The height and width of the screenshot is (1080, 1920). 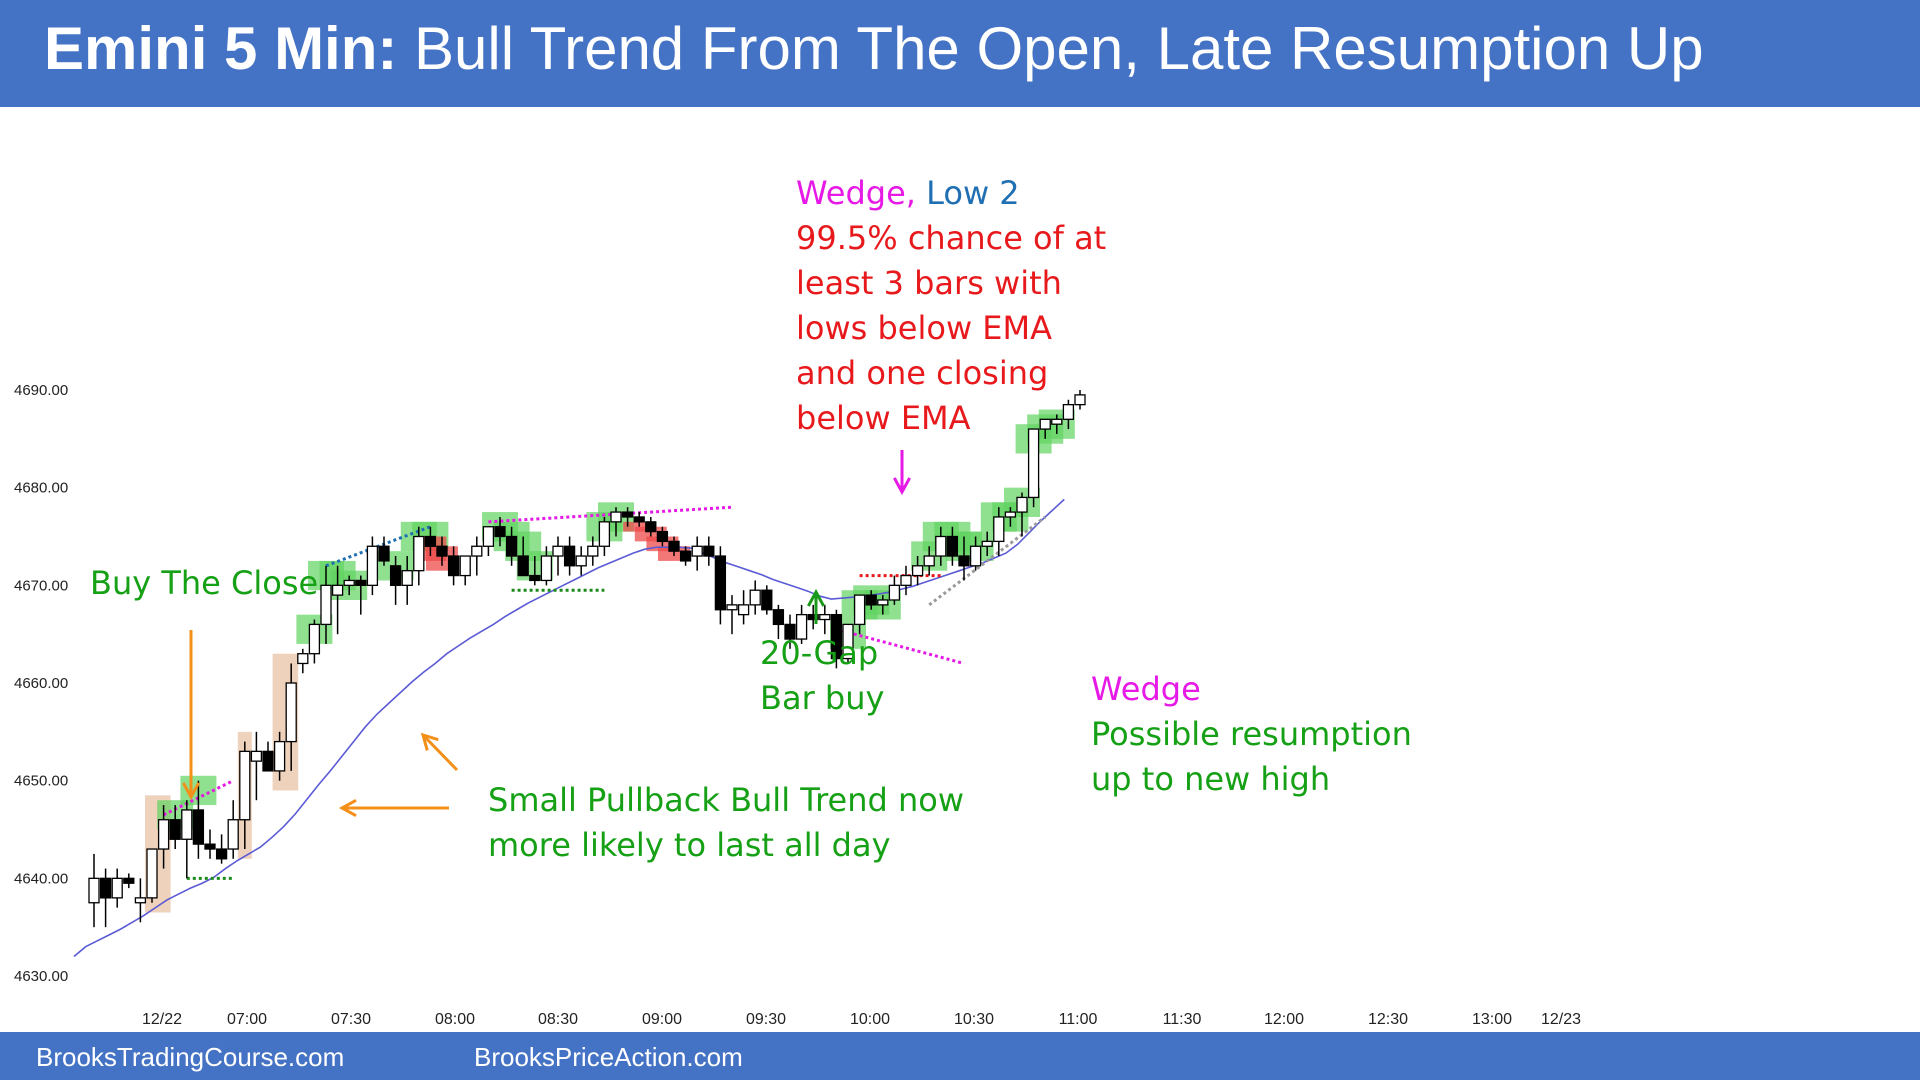 I want to click on y-tick-label: 4650.00, so click(x=41, y=781).